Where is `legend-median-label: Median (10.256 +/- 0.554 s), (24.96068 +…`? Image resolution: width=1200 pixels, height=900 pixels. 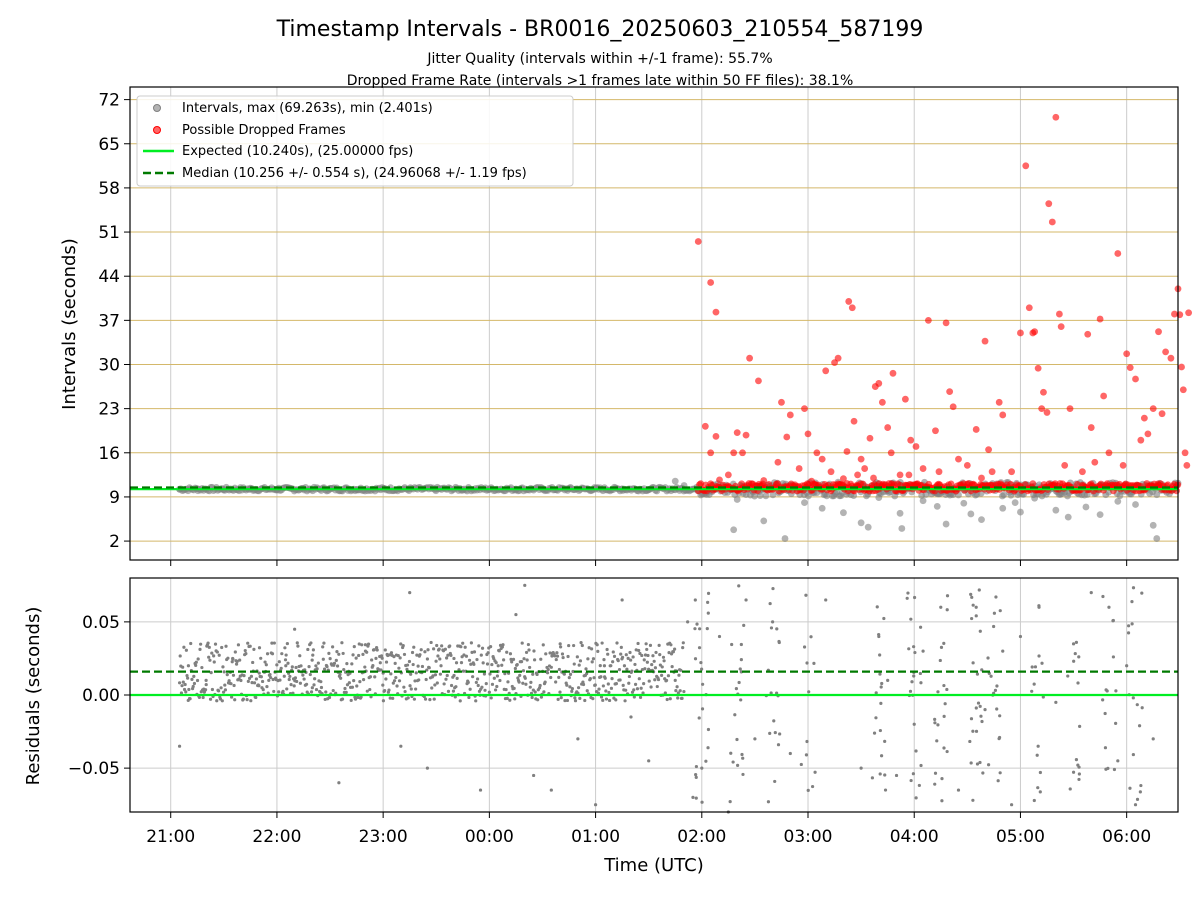 legend-median-label: Median (10.256 +/- 0.554 s), (24.96068 +… is located at coordinates (354, 173).